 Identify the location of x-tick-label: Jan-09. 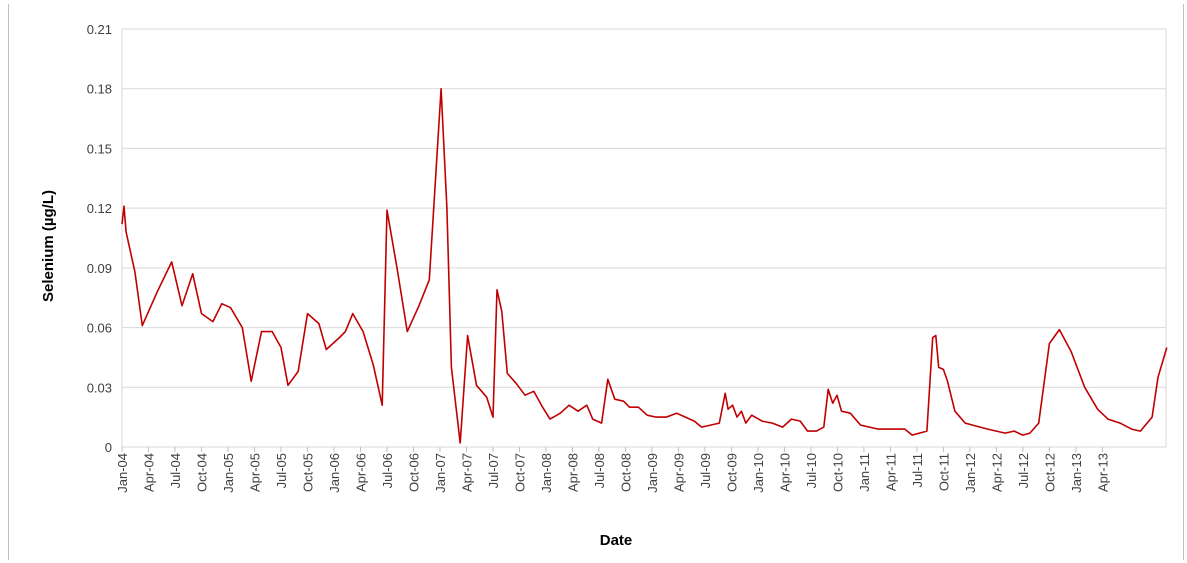
(652, 473).